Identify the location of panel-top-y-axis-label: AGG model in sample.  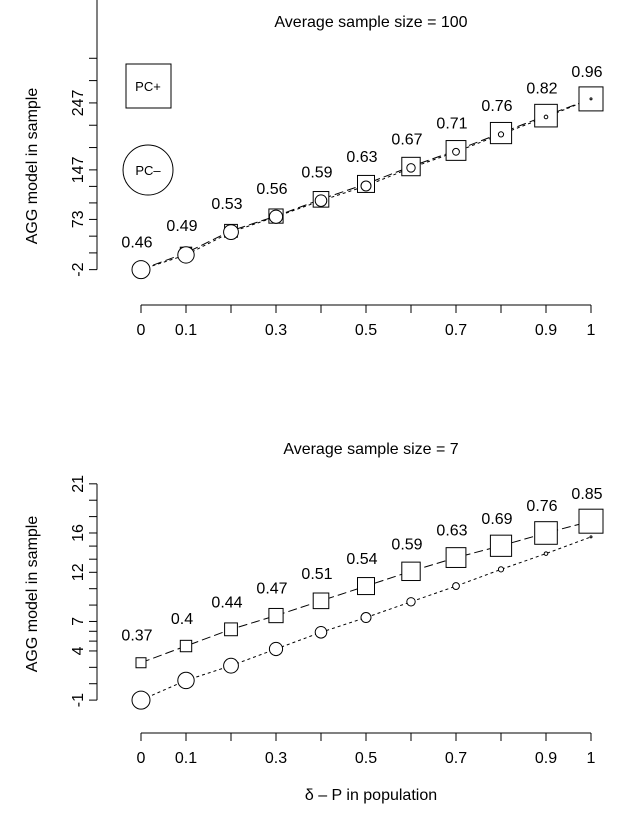
(32, 166).